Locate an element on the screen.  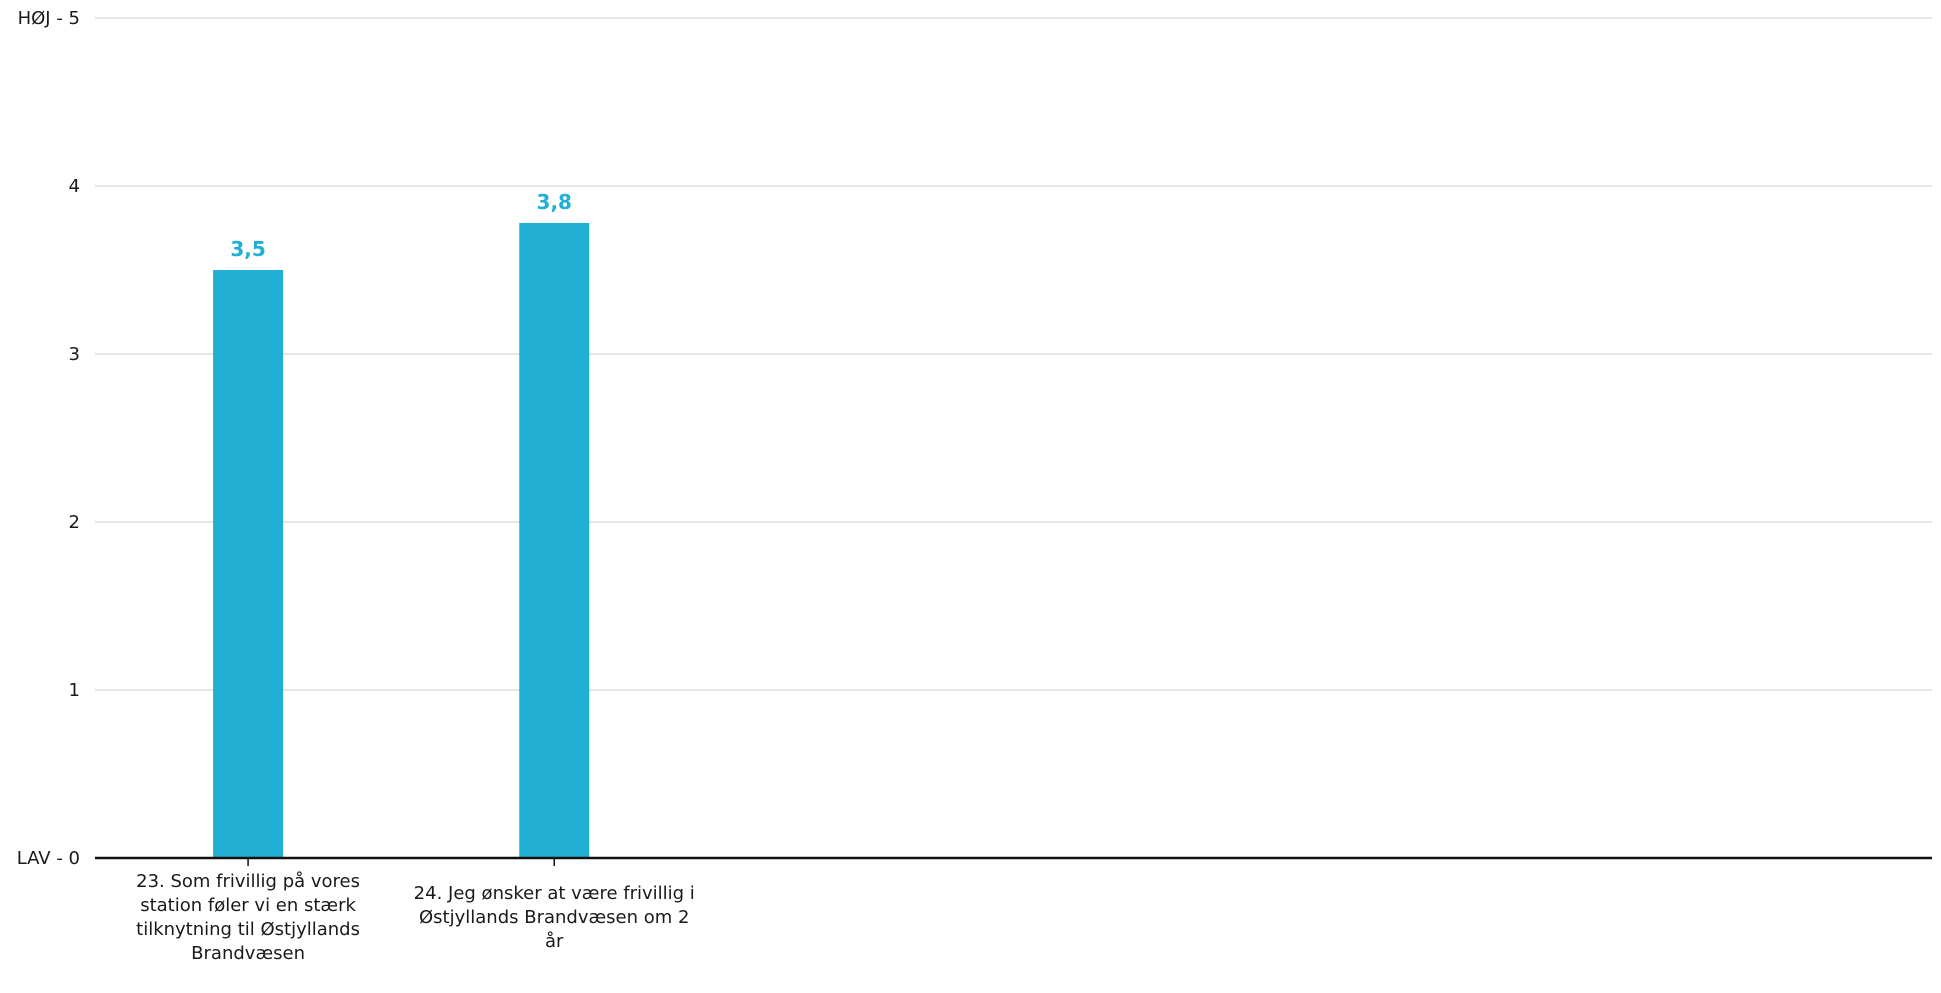
y-tick-label: 1 is located at coordinates (74, 690).